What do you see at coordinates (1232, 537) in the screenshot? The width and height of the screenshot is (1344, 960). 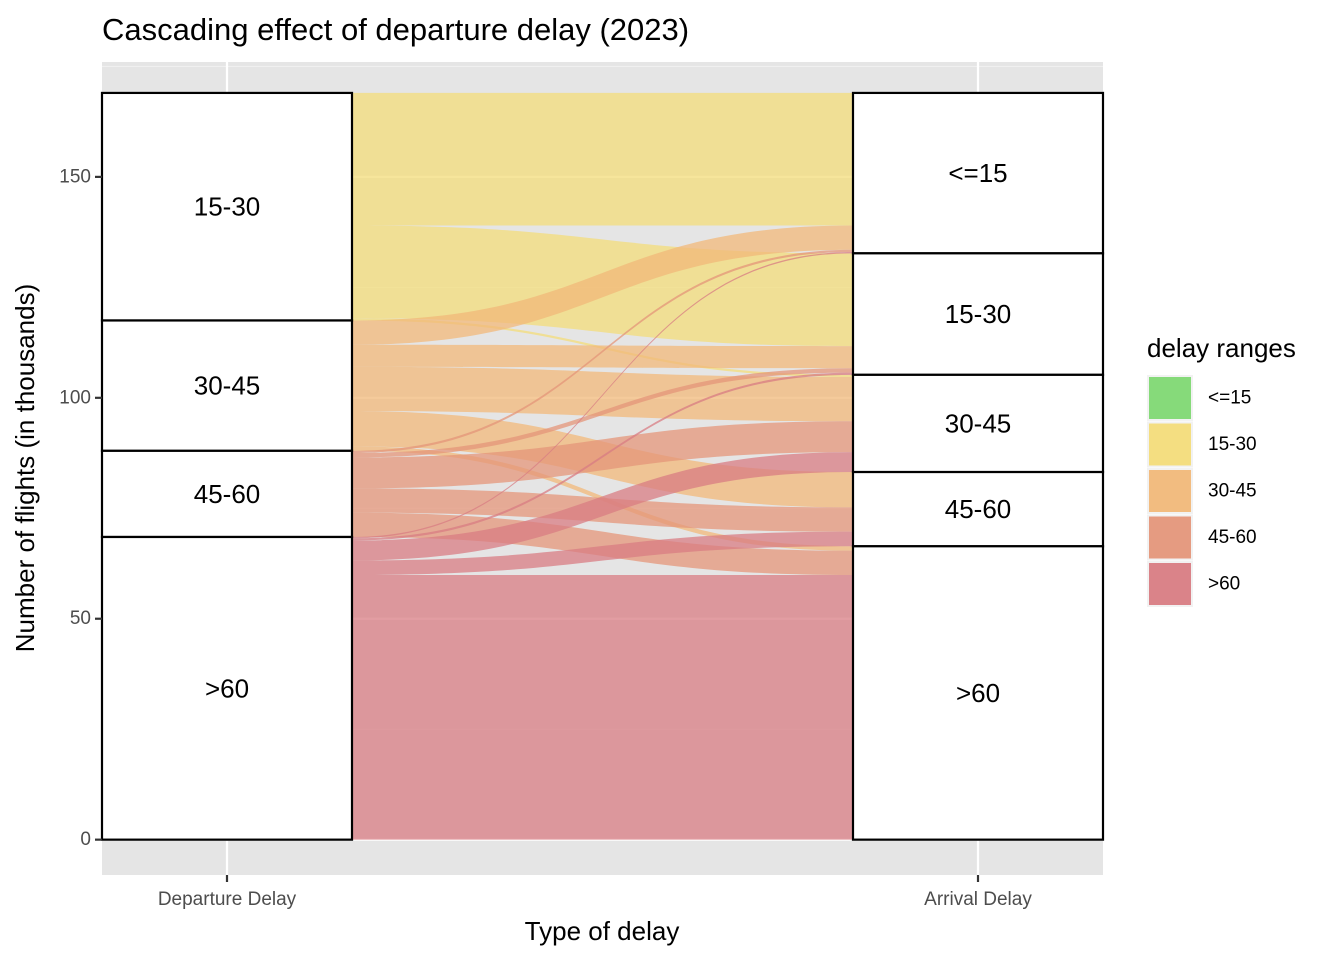 I see `legend-label: 45-60` at bounding box center [1232, 537].